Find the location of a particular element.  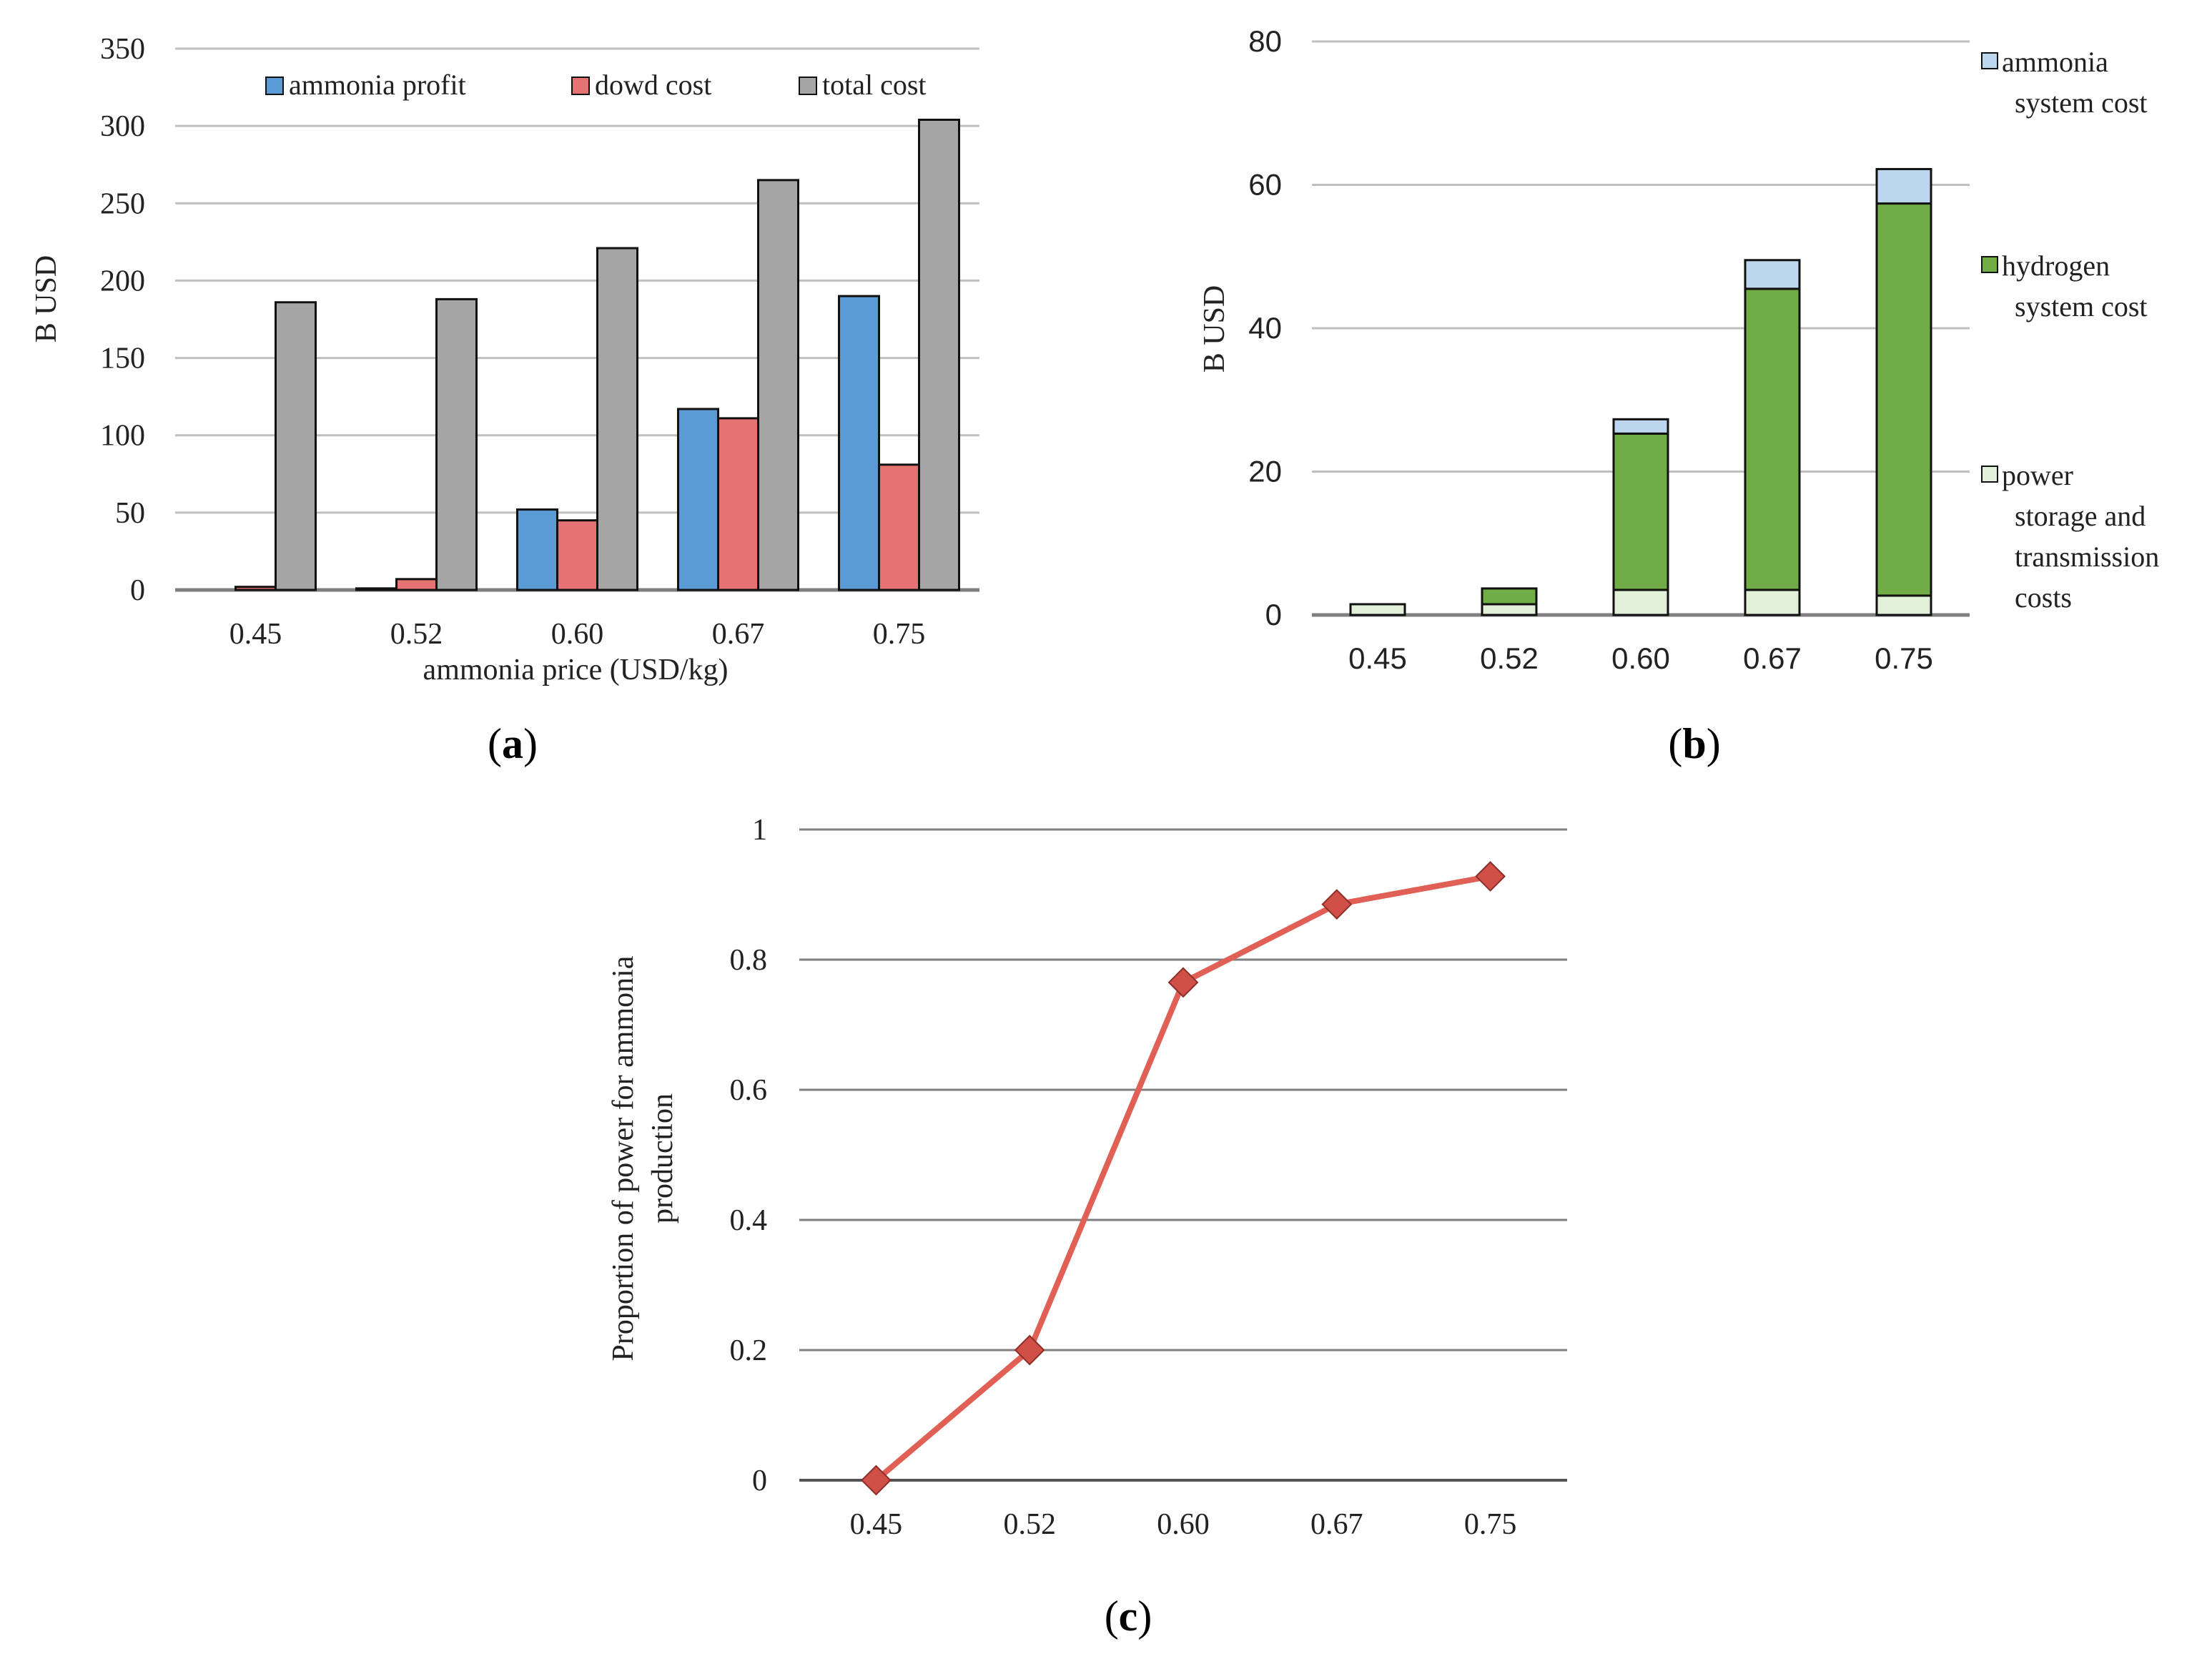

c-line-series is located at coordinates (1183, 1179).